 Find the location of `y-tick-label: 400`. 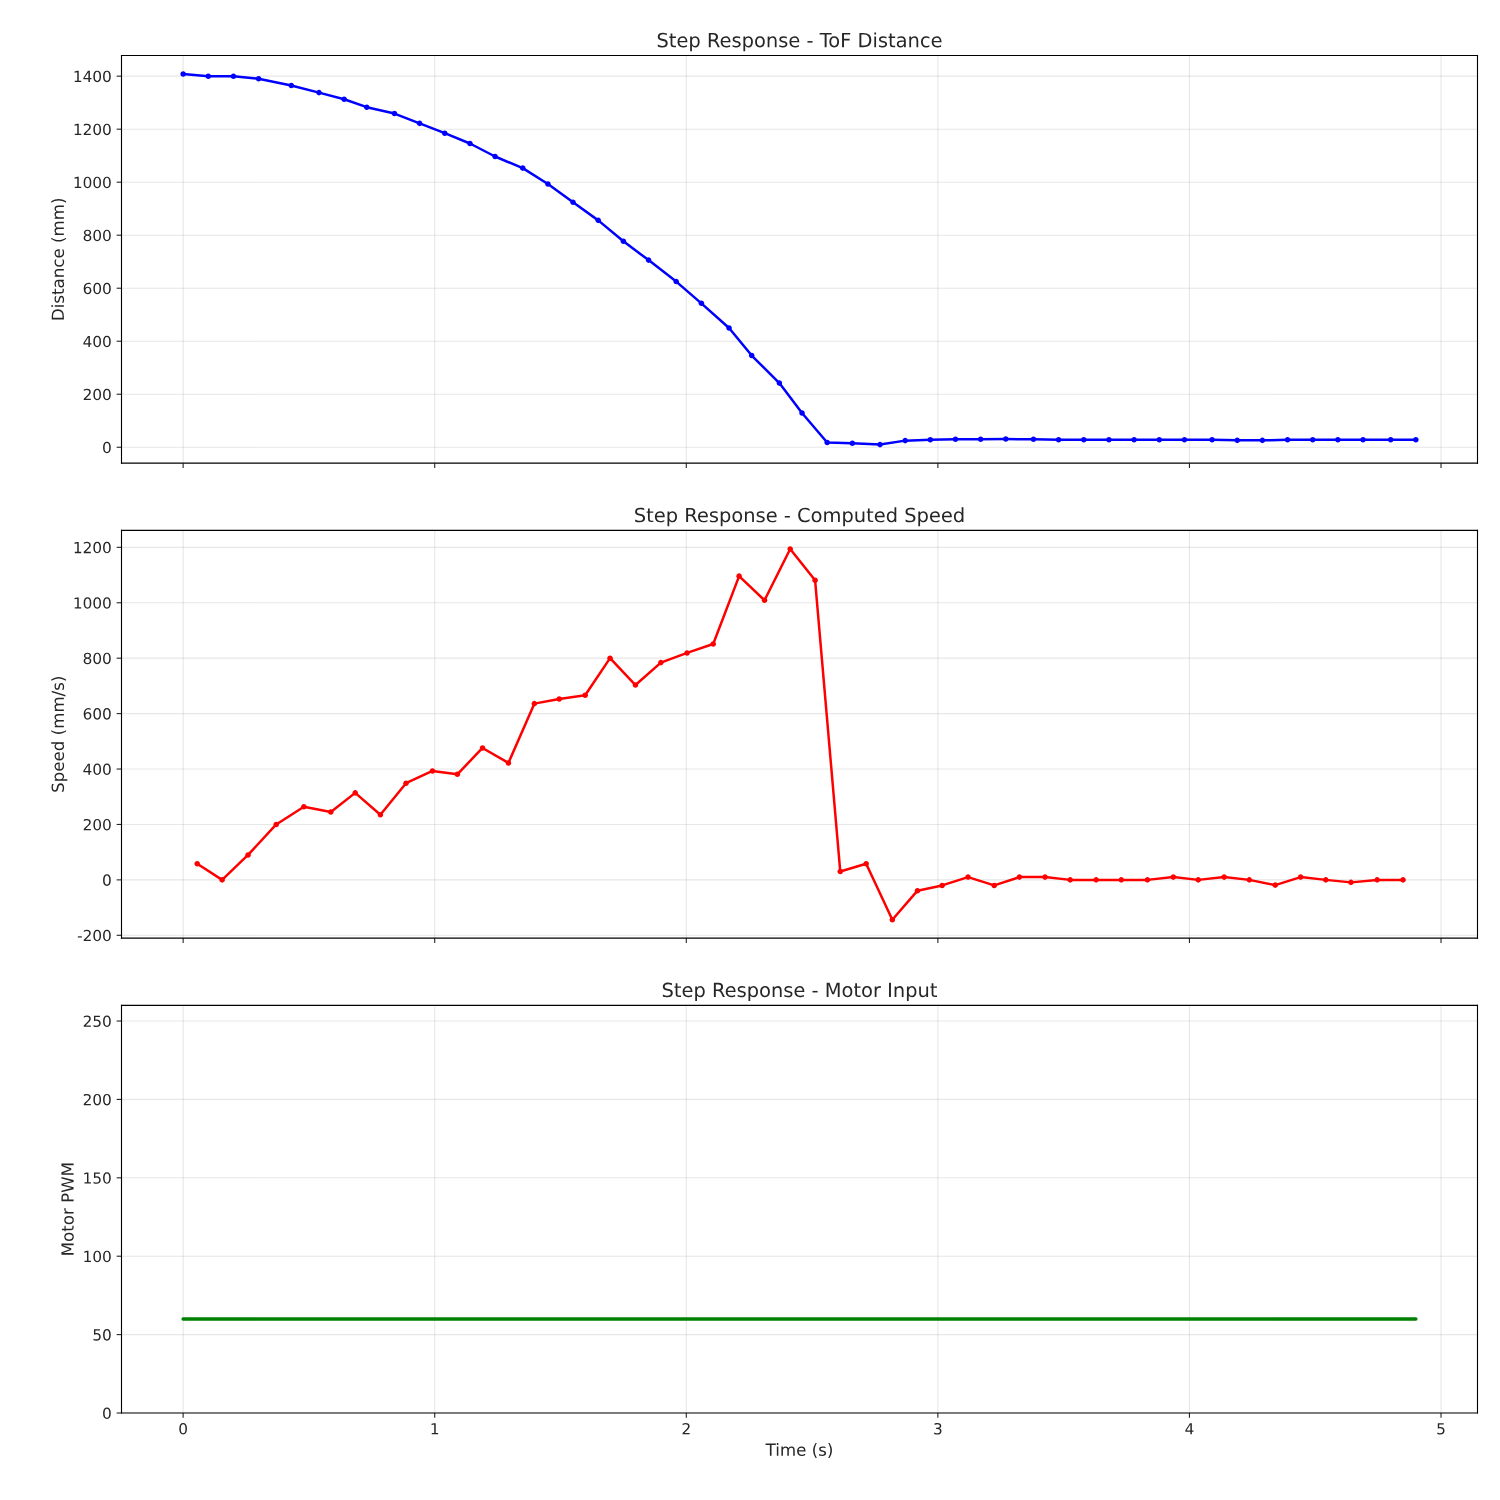

y-tick-label: 400 is located at coordinates (97, 341).